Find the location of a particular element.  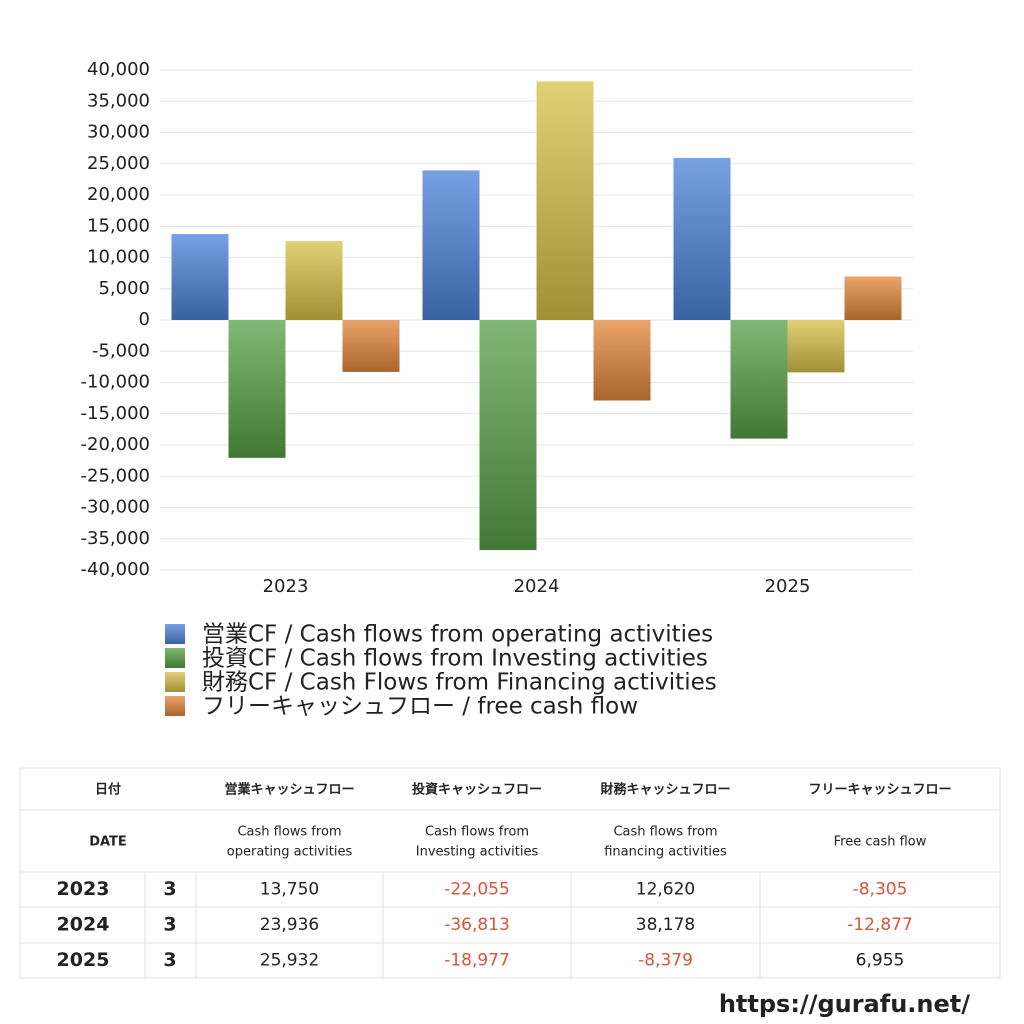

table-cell: 12,620 is located at coordinates (665, 890).